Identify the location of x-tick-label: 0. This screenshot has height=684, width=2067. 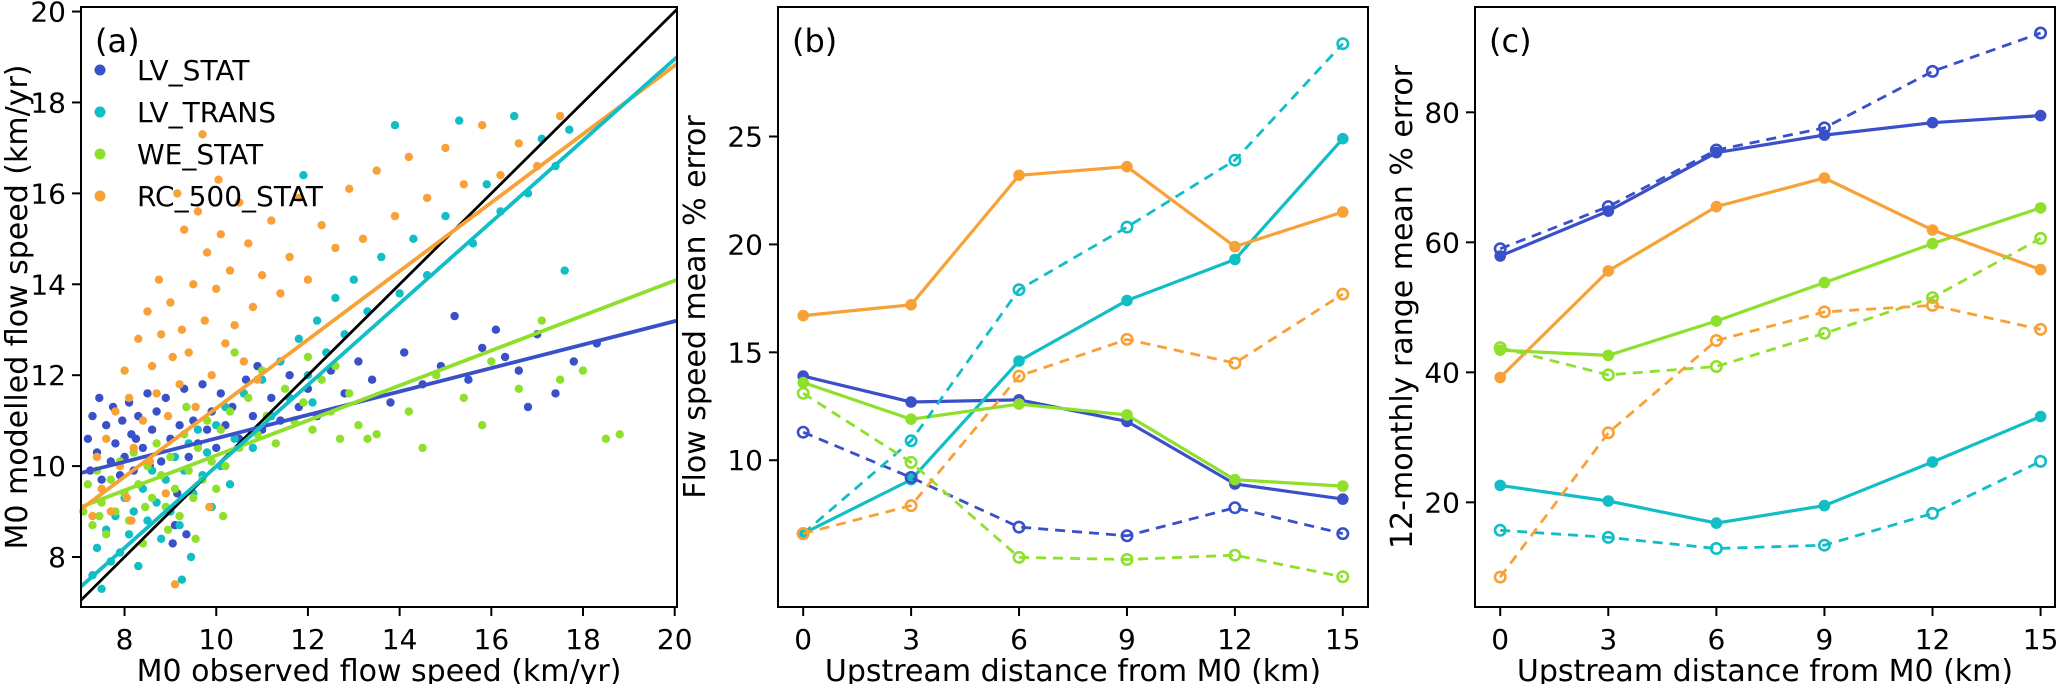
(1500, 639).